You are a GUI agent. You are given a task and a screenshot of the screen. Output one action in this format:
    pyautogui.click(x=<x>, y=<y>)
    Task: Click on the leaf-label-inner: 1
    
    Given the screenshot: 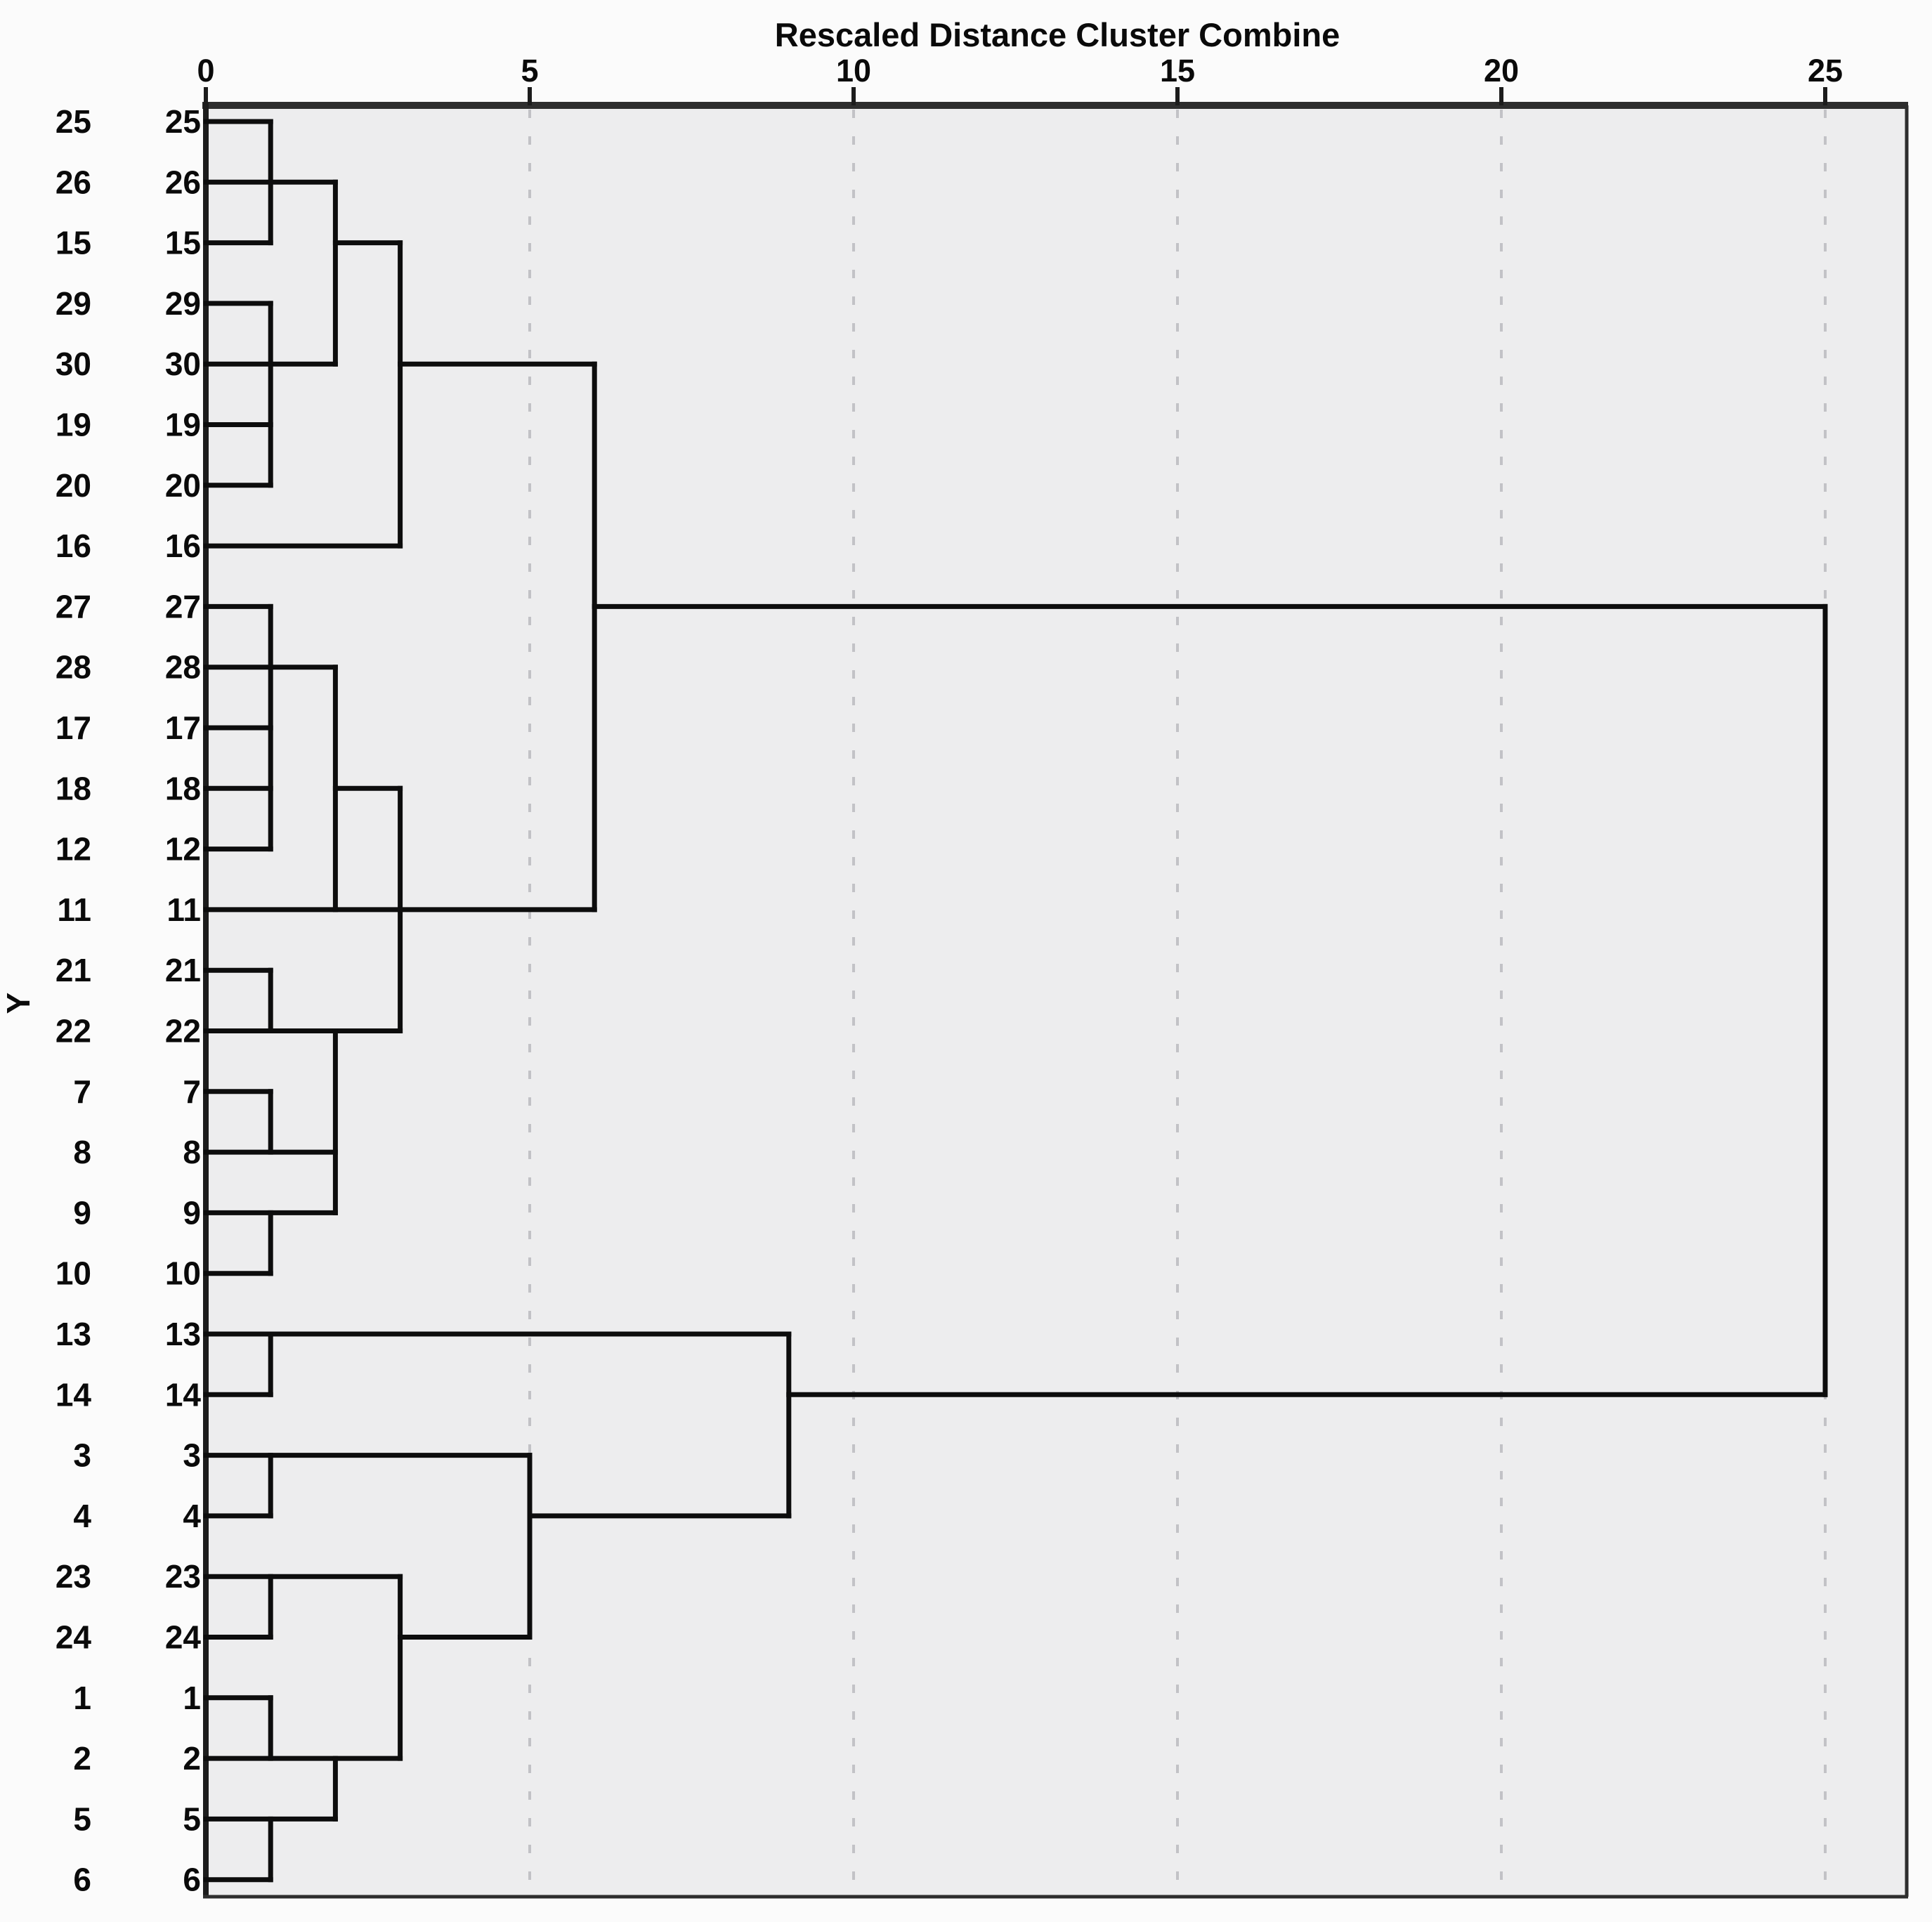 What is the action you would take?
    pyautogui.click(x=192, y=1698)
    